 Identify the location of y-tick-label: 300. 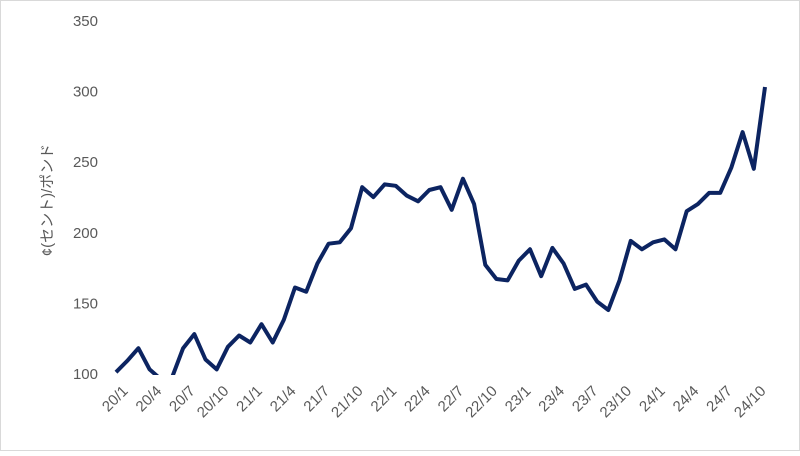
(85, 92).